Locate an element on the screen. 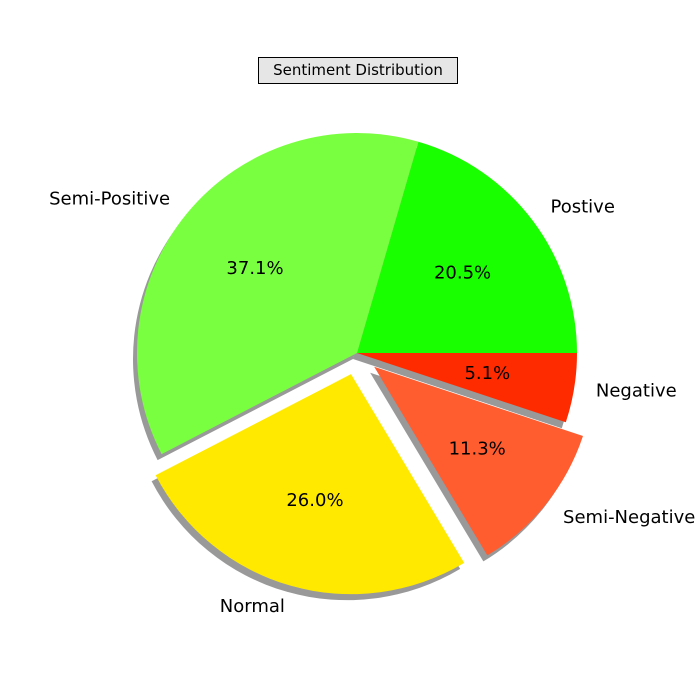 Image resolution: width=700 pixels, height=700 pixels. slice-label-postive: Postive is located at coordinates (583, 207).